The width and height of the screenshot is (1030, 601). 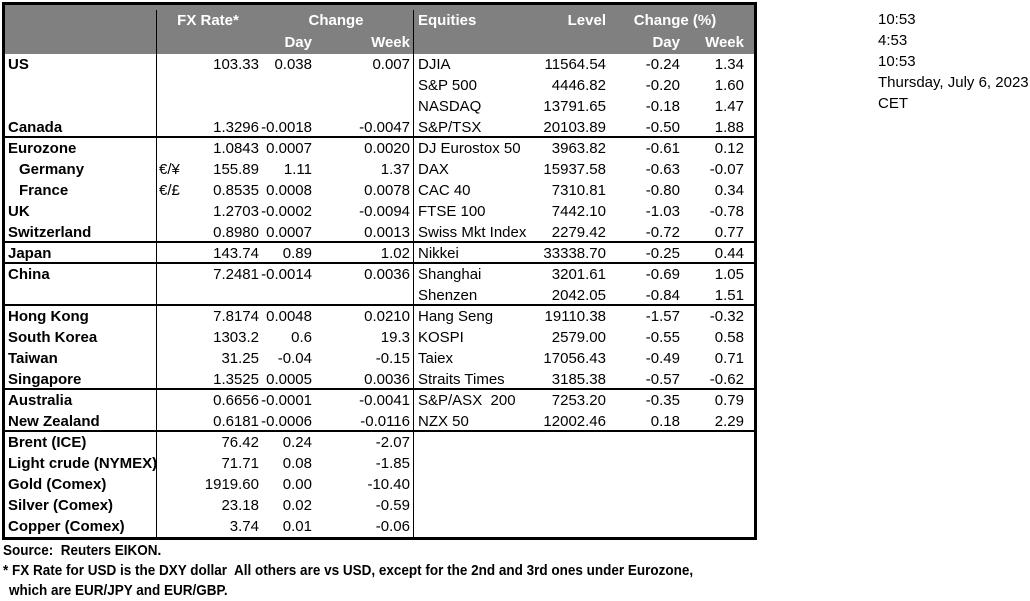 What do you see at coordinates (387, 190) in the screenshot?
I see `fx-week-change-value: 0.0078` at bounding box center [387, 190].